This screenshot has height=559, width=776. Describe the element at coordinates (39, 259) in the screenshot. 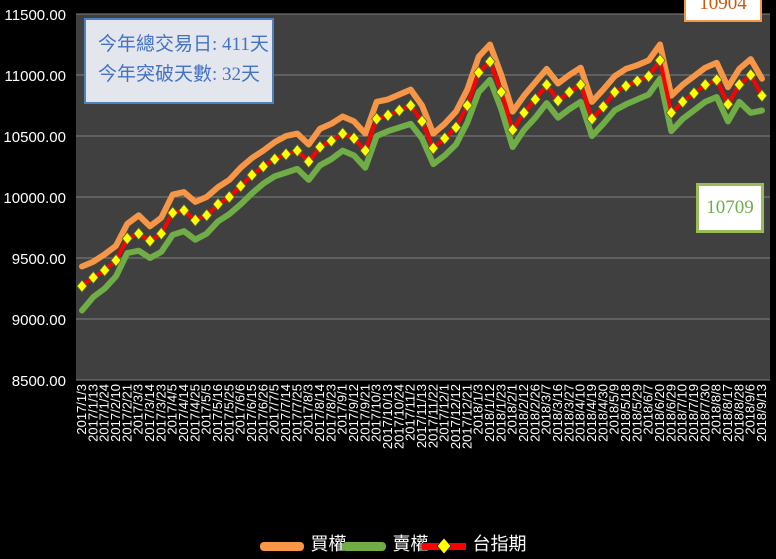

I see `y-tick-label: 9500.00` at that location.